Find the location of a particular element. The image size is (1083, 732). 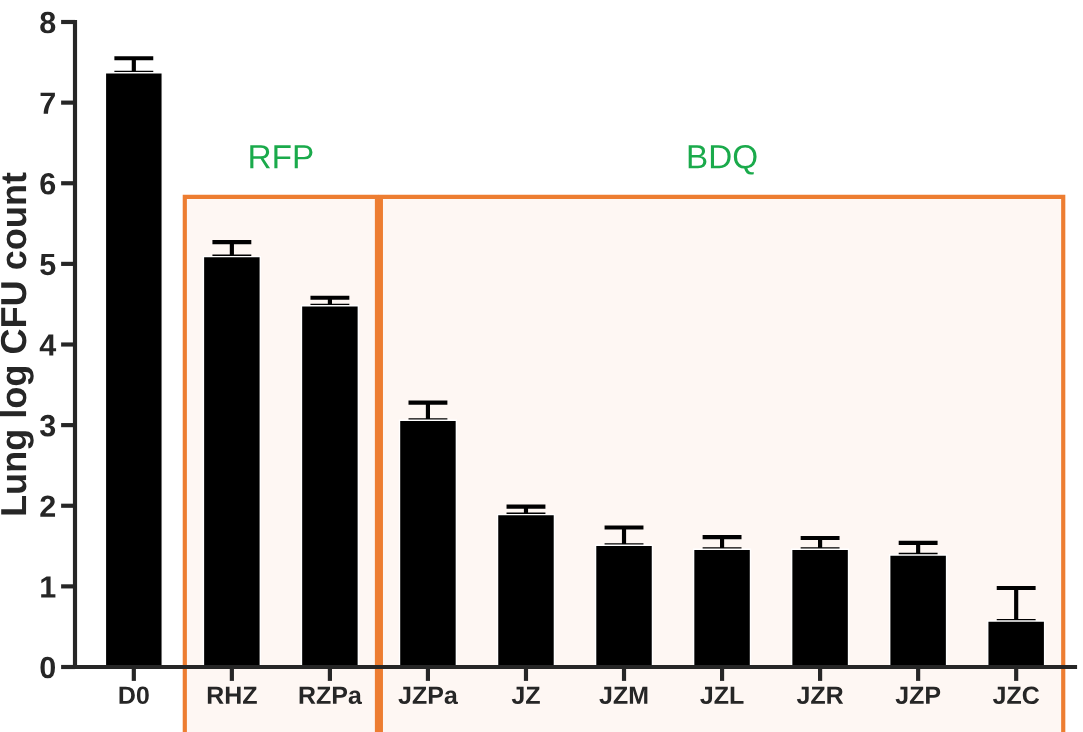

x-tick-label: JZPa is located at coordinates (428, 695).